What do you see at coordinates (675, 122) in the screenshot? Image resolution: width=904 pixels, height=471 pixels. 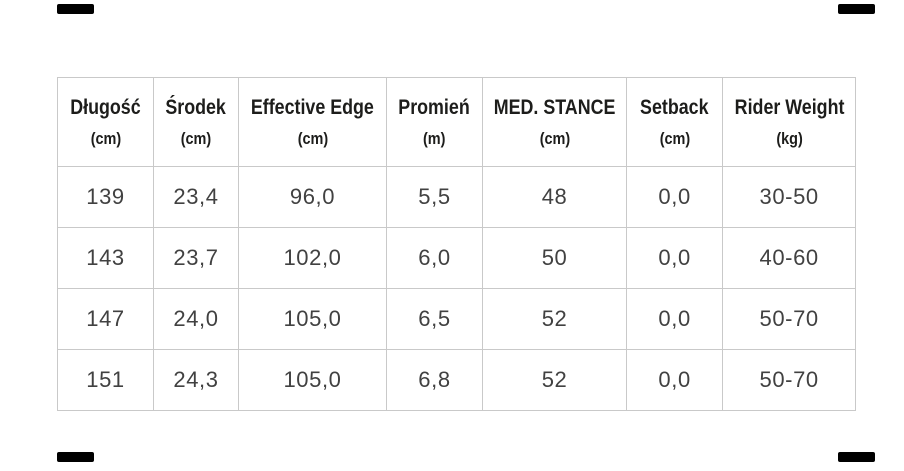 I see `header-cell: Setback (cm)` at bounding box center [675, 122].